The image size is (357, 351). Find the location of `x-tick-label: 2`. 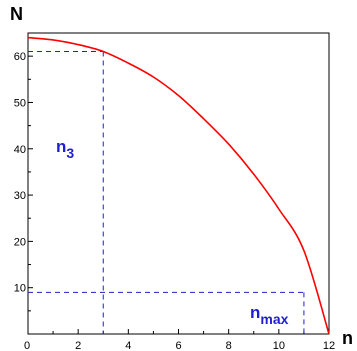

x-tick-label: 2 is located at coordinates (78, 345).